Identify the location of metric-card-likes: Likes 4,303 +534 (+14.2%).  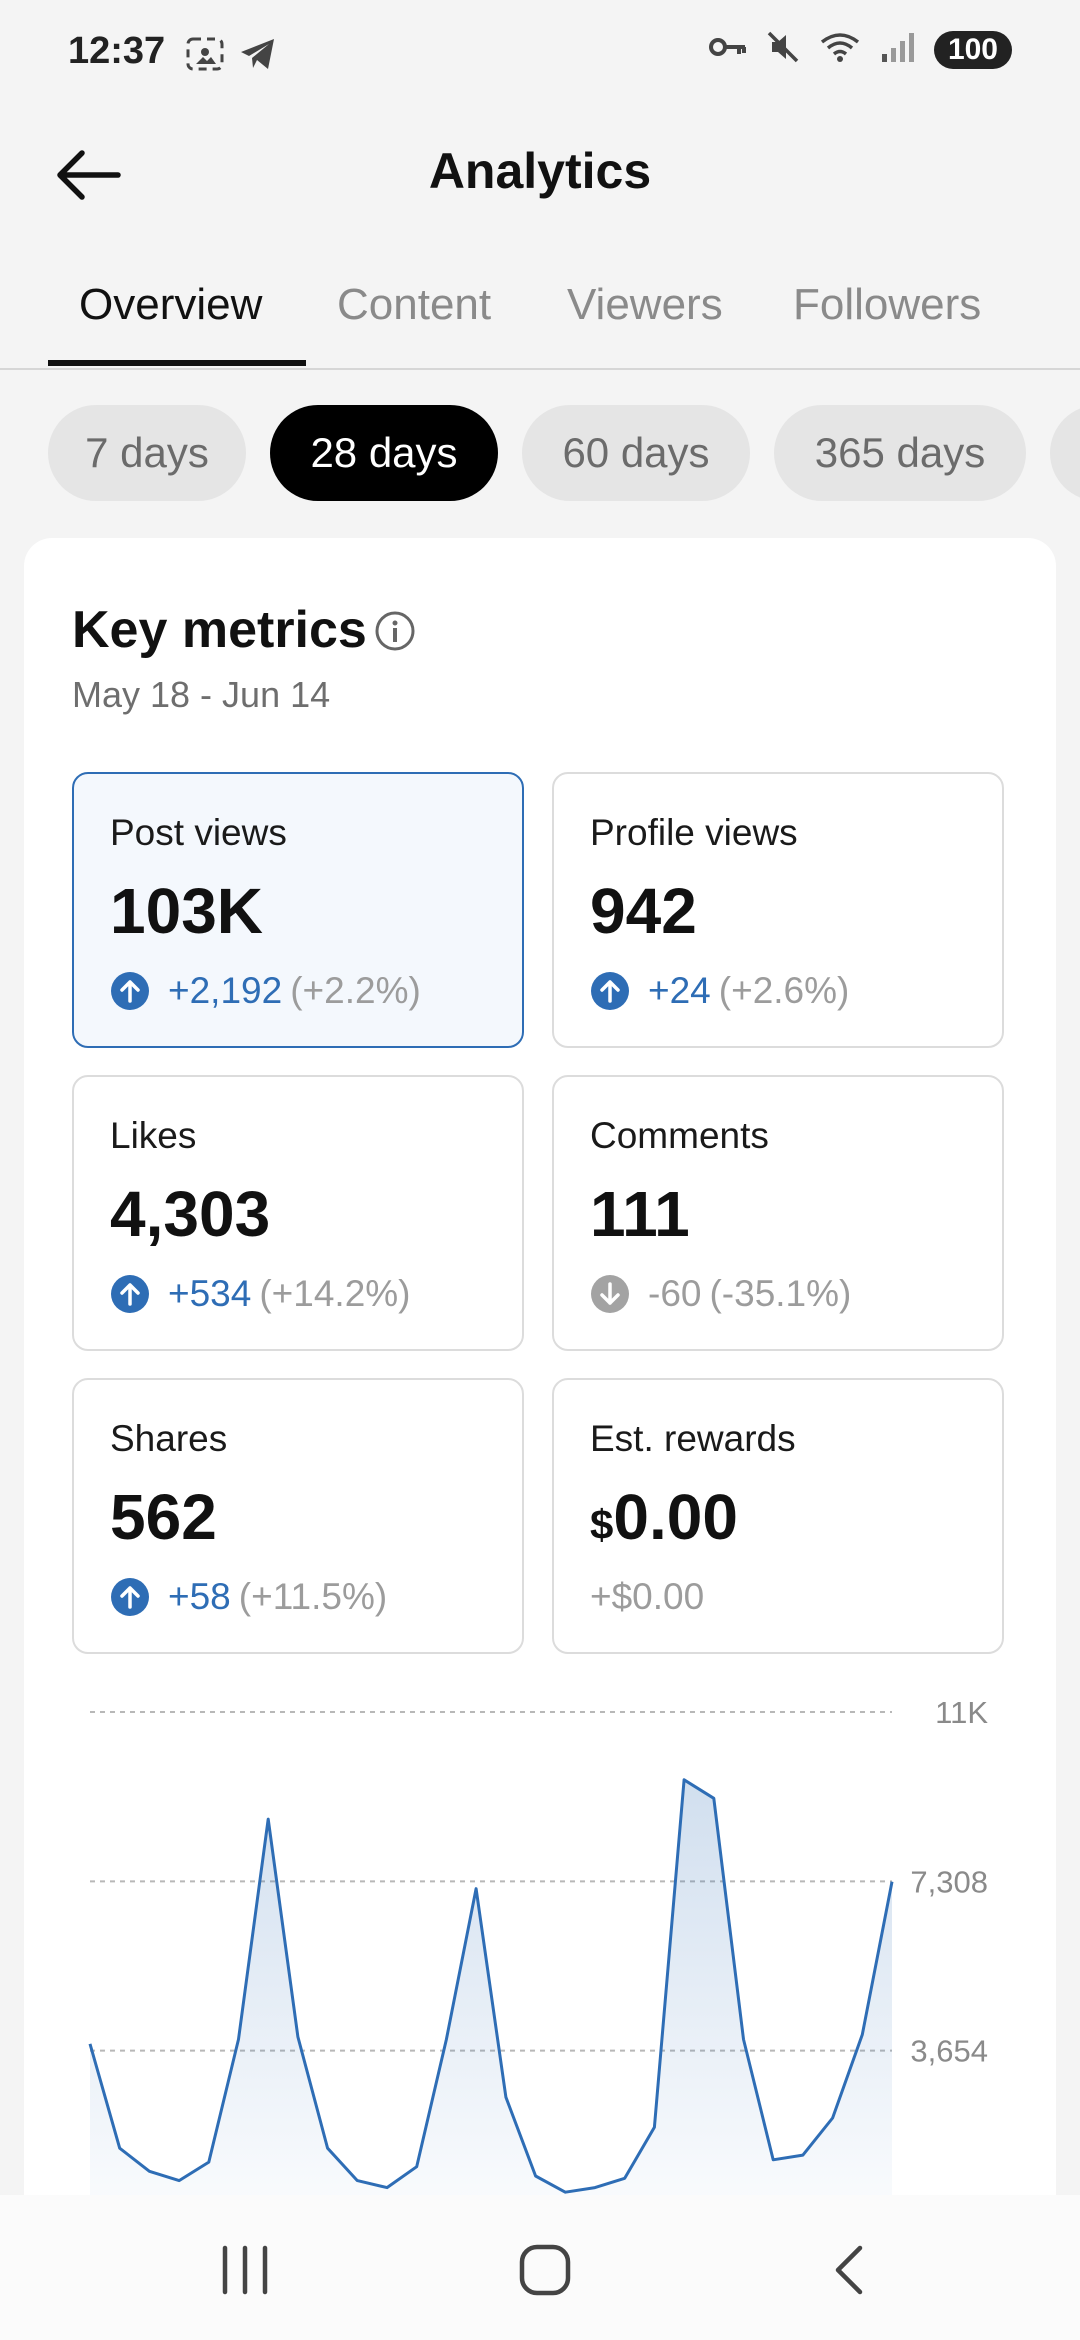
(298, 1213).